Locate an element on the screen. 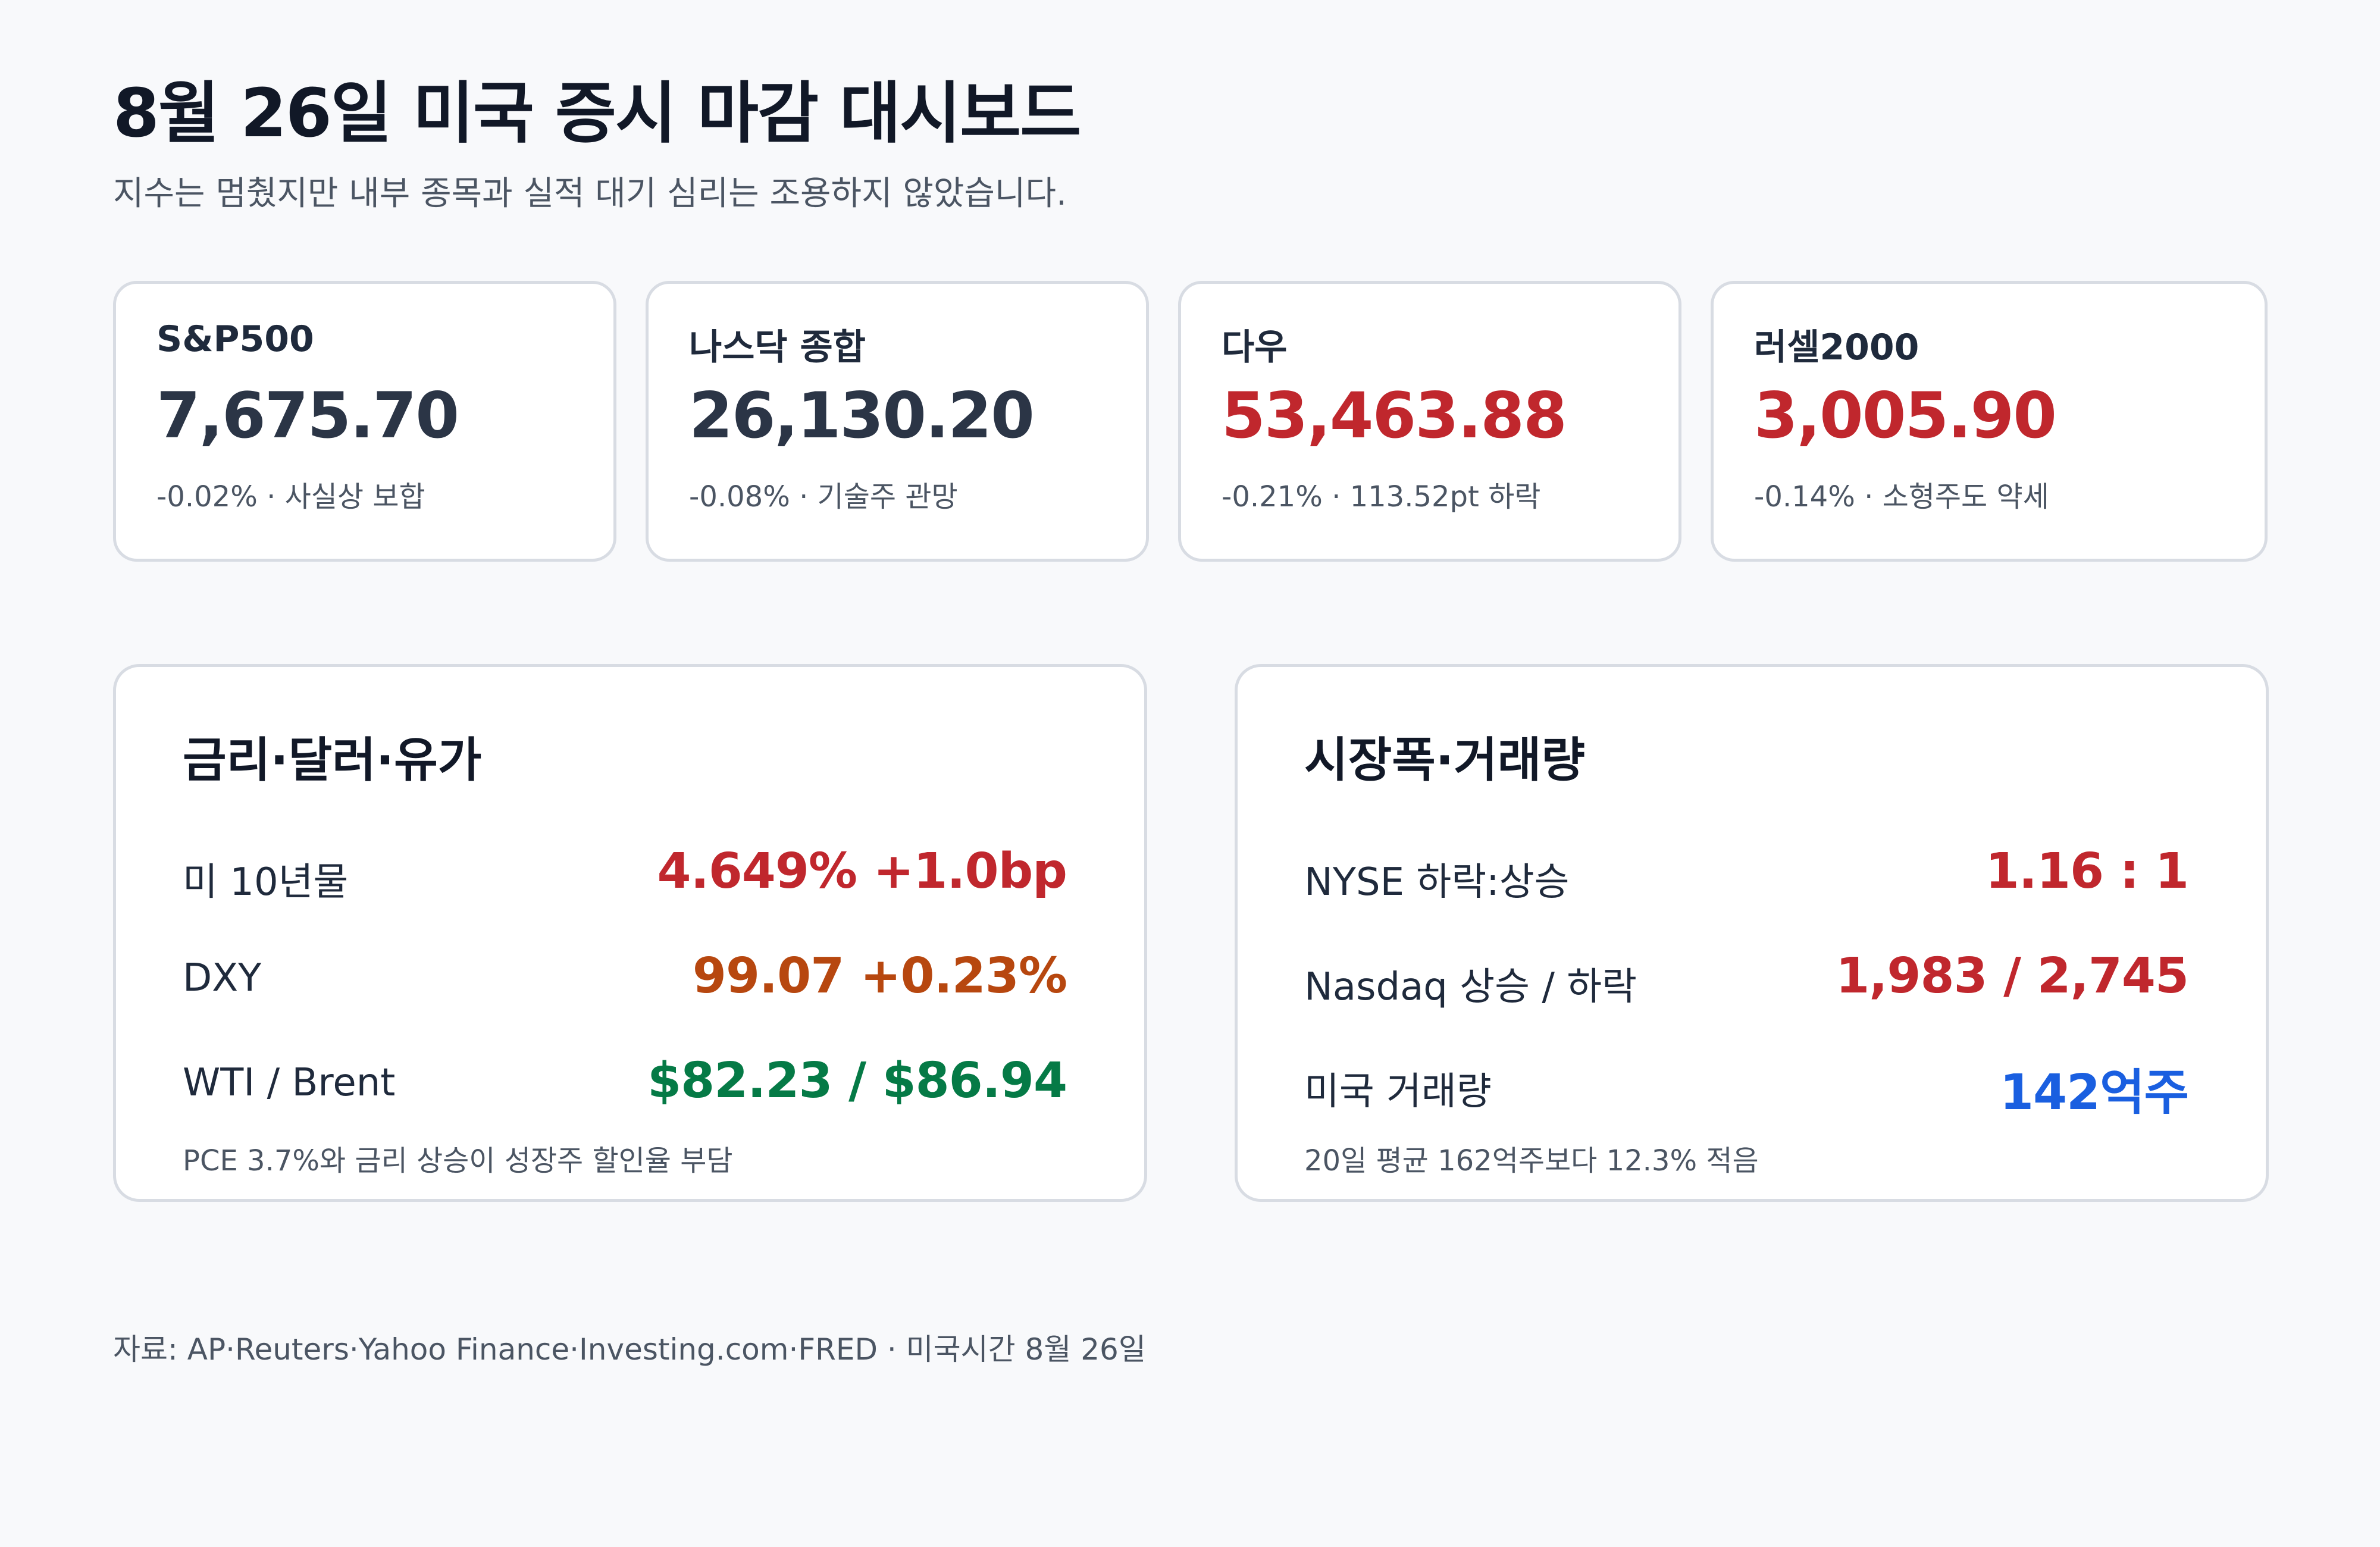 The height and width of the screenshot is (1547, 2380). page-title: 8월 26일 미국 증시 마감 대시보드 is located at coordinates (597, 113).